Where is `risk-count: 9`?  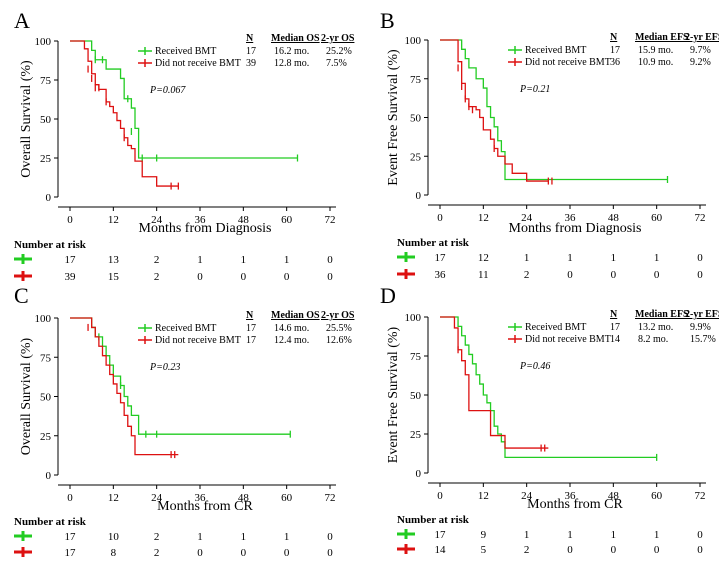
risk-count: 9 is located at coordinates (484, 535).